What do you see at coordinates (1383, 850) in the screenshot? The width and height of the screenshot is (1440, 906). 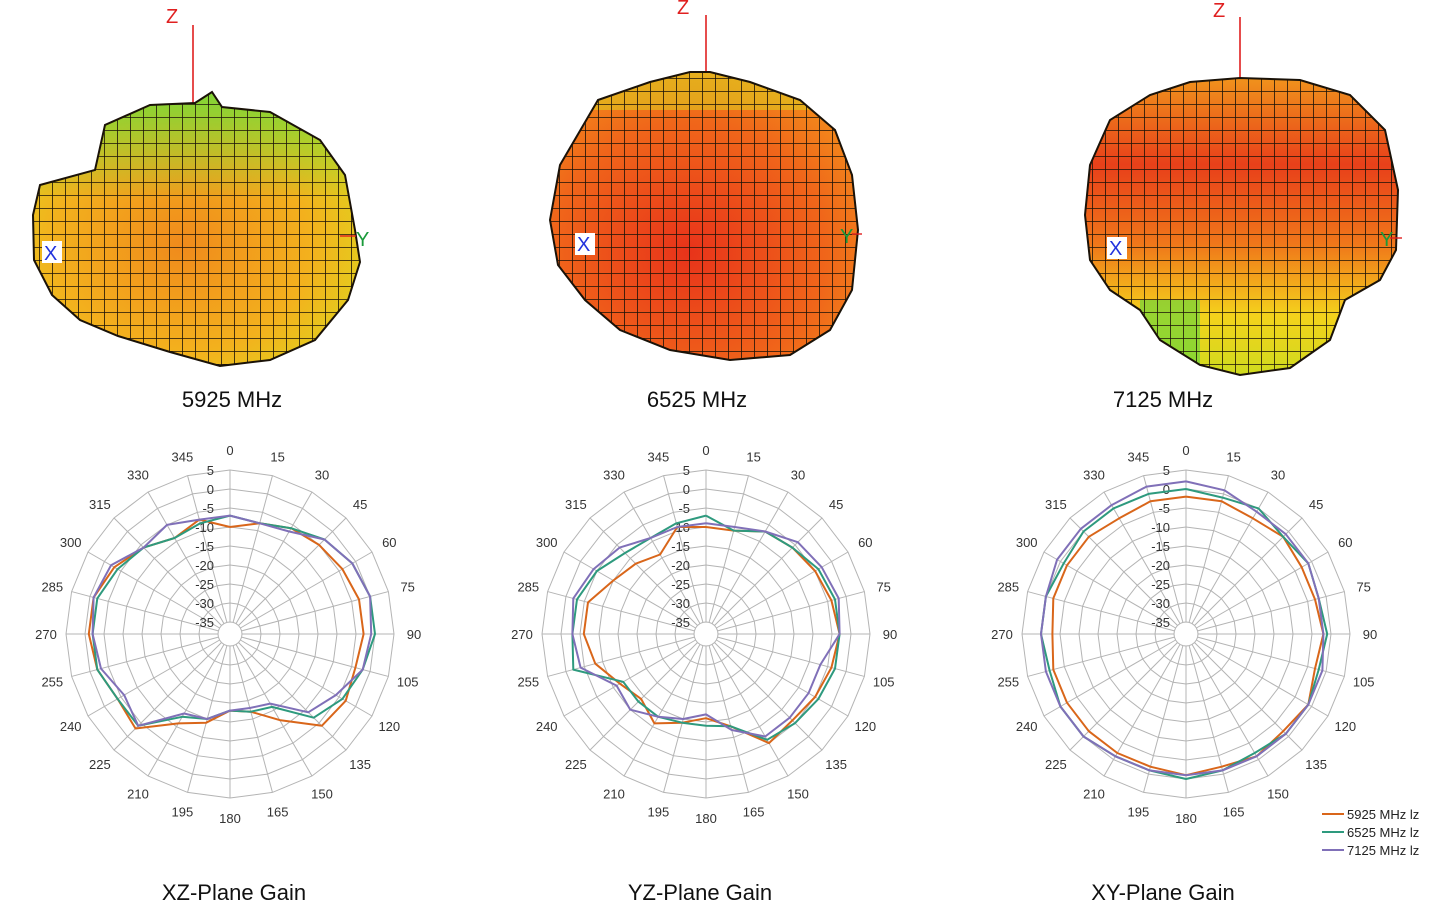 I see `legend-label: 7125 MHz lz` at bounding box center [1383, 850].